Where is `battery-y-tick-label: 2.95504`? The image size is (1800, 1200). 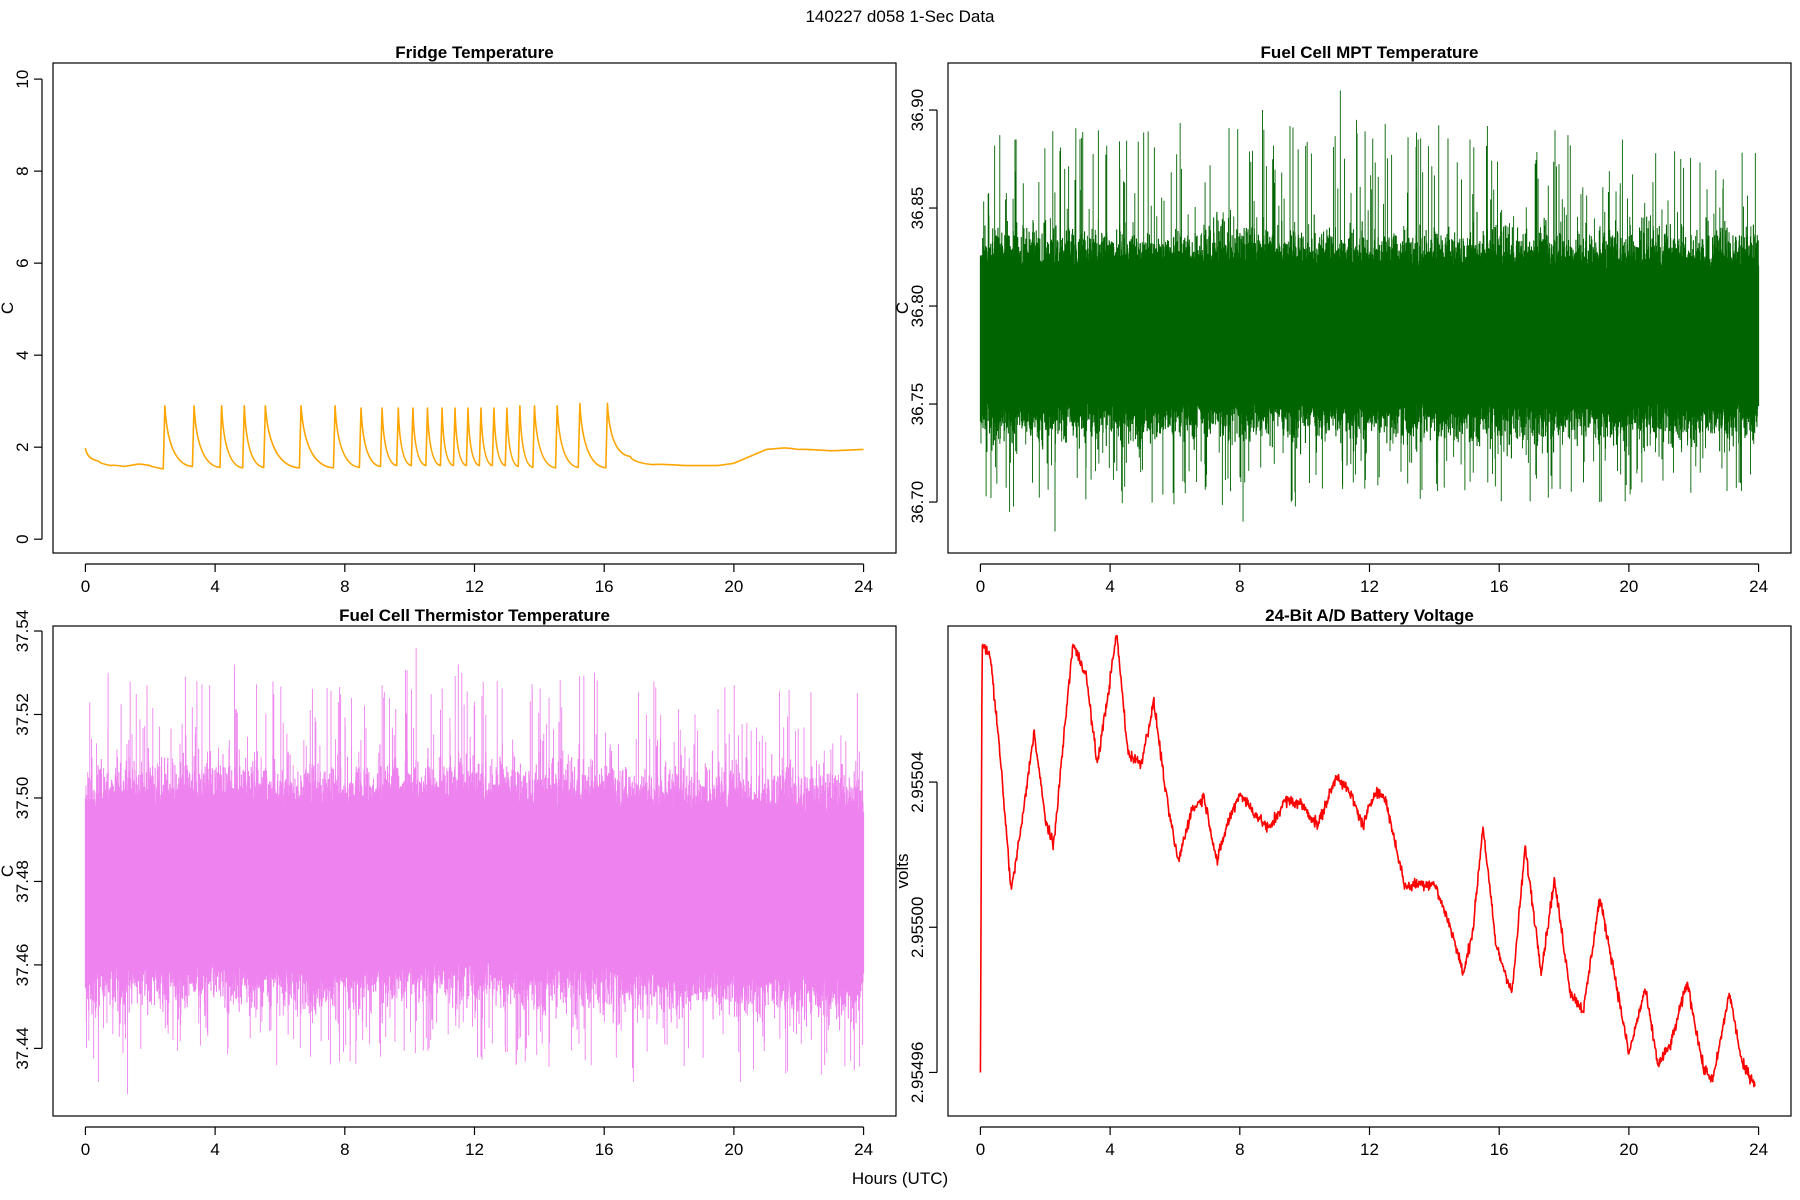
battery-y-tick-label: 2.95504 is located at coordinates (917, 781).